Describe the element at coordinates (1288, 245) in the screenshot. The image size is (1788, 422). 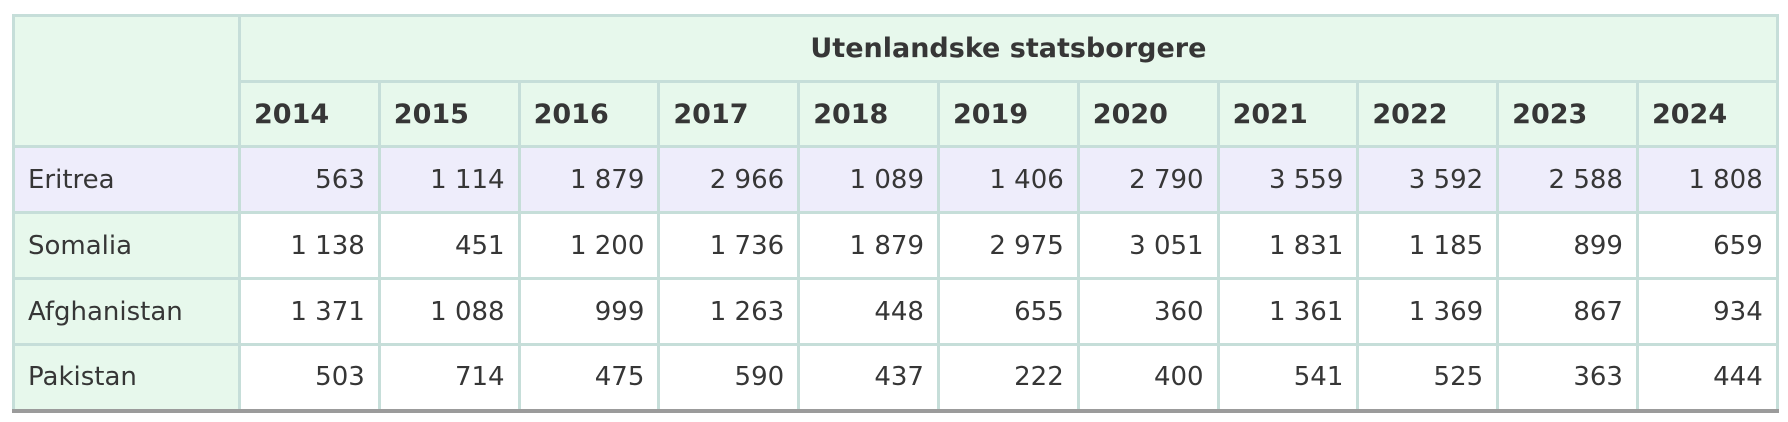
I see `data-cell: 1 831` at that location.